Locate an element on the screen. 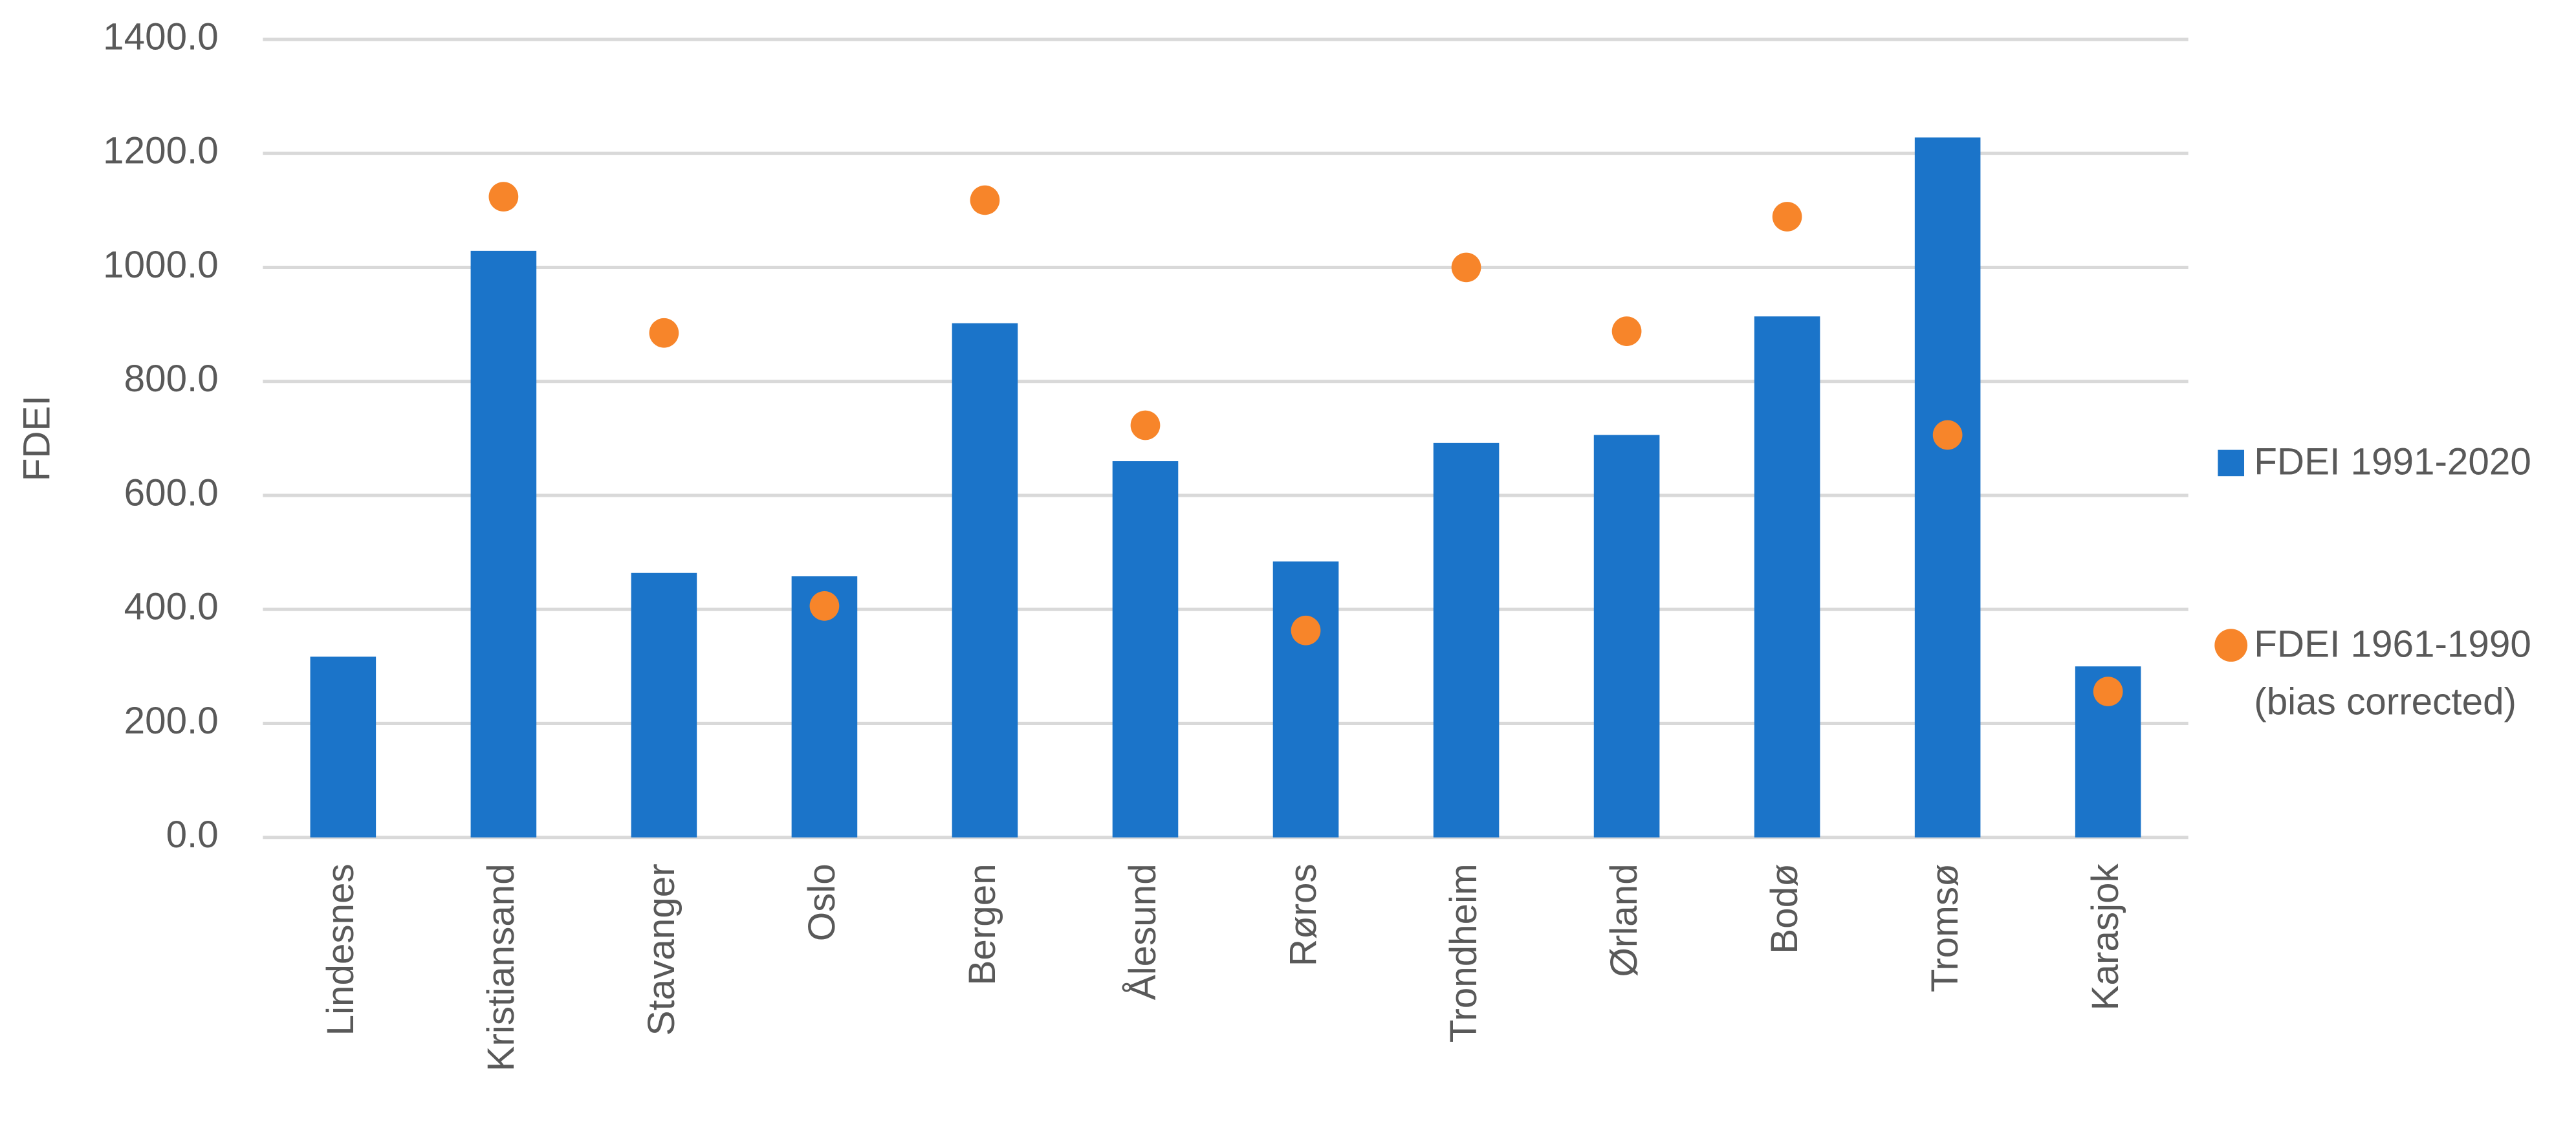 The height and width of the screenshot is (1128, 2576). y-tick-label: 1000.0 is located at coordinates (161, 265).